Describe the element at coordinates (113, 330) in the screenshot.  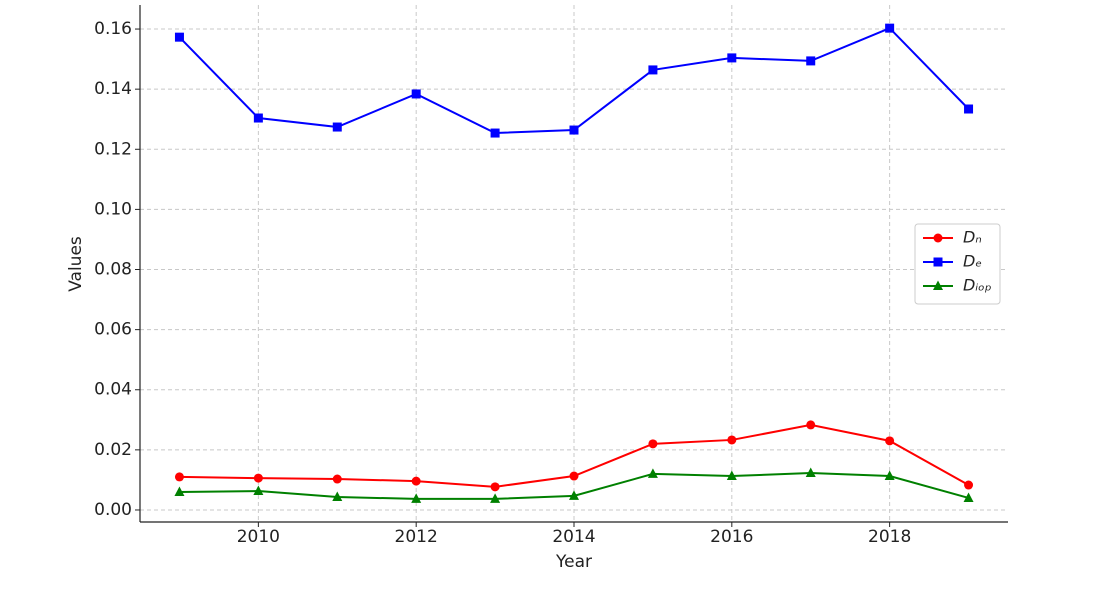
I see `y-tick-label: 0.06` at that location.